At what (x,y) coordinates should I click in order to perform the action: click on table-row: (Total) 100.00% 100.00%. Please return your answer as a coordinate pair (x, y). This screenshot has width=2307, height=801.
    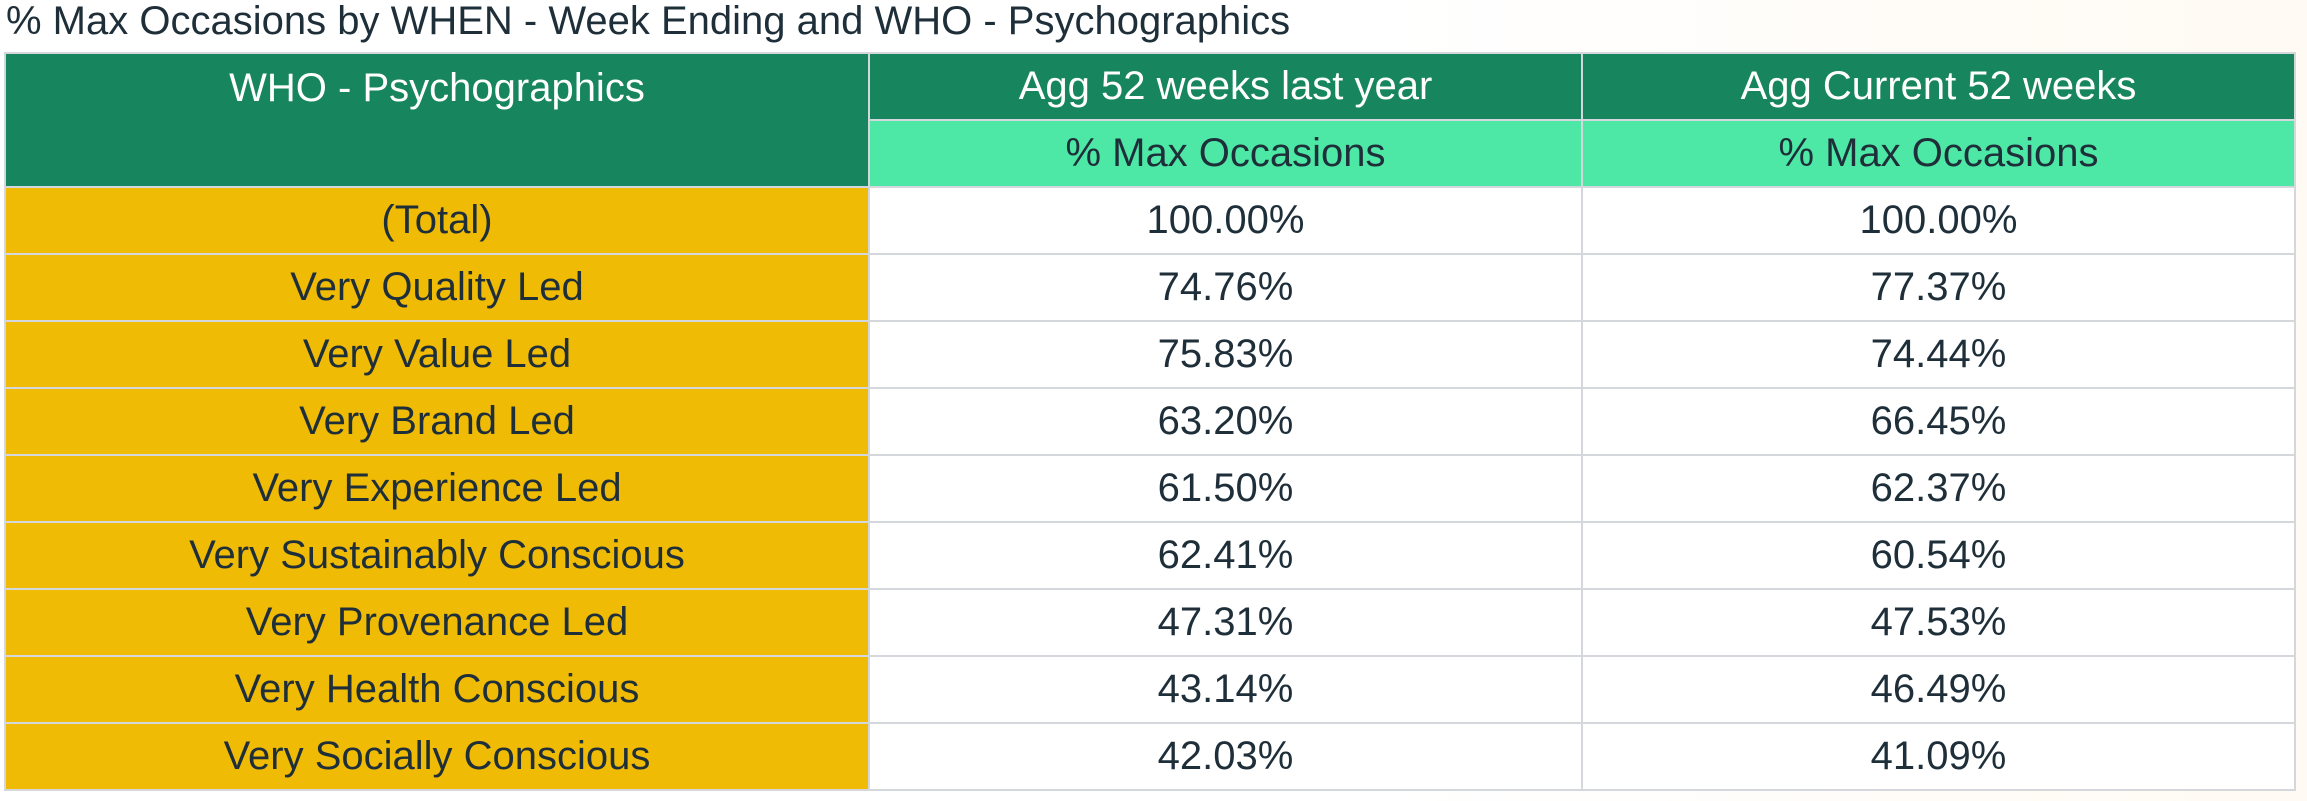
    Looking at the image, I should click on (1150, 220).